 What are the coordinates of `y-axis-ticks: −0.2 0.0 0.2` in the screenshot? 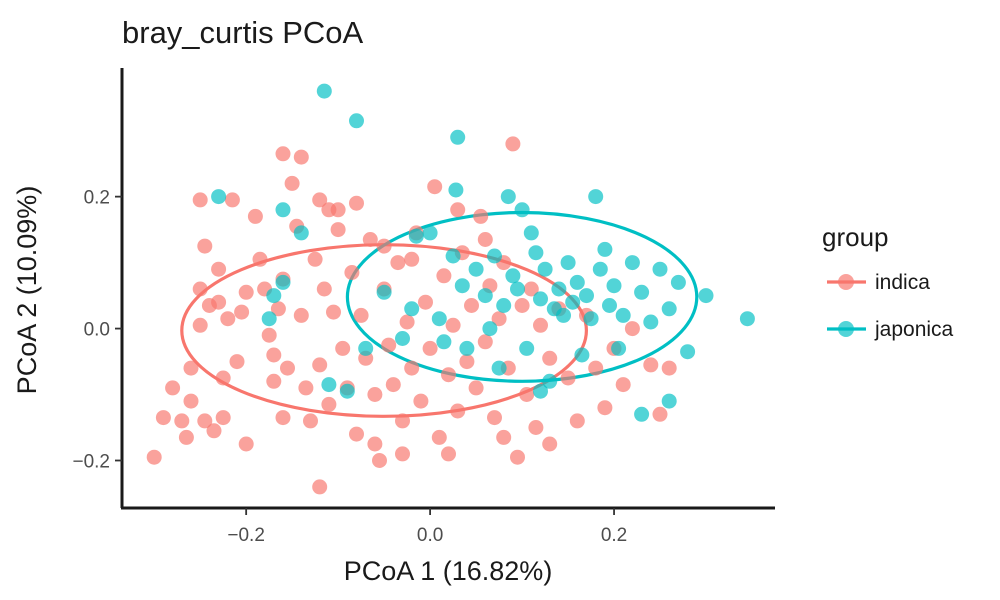 It's located at (97, 330).